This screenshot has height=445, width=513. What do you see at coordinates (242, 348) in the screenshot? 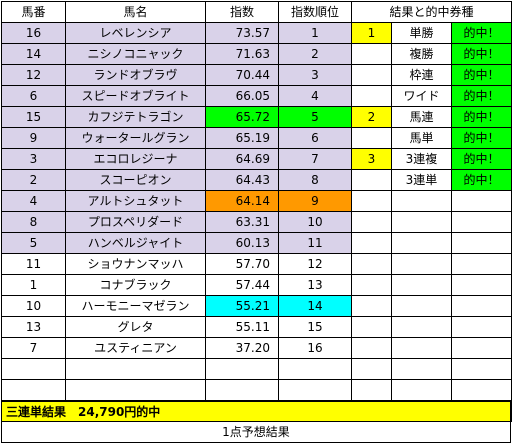
I see `cell-index: 37.20` at bounding box center [242, 348].